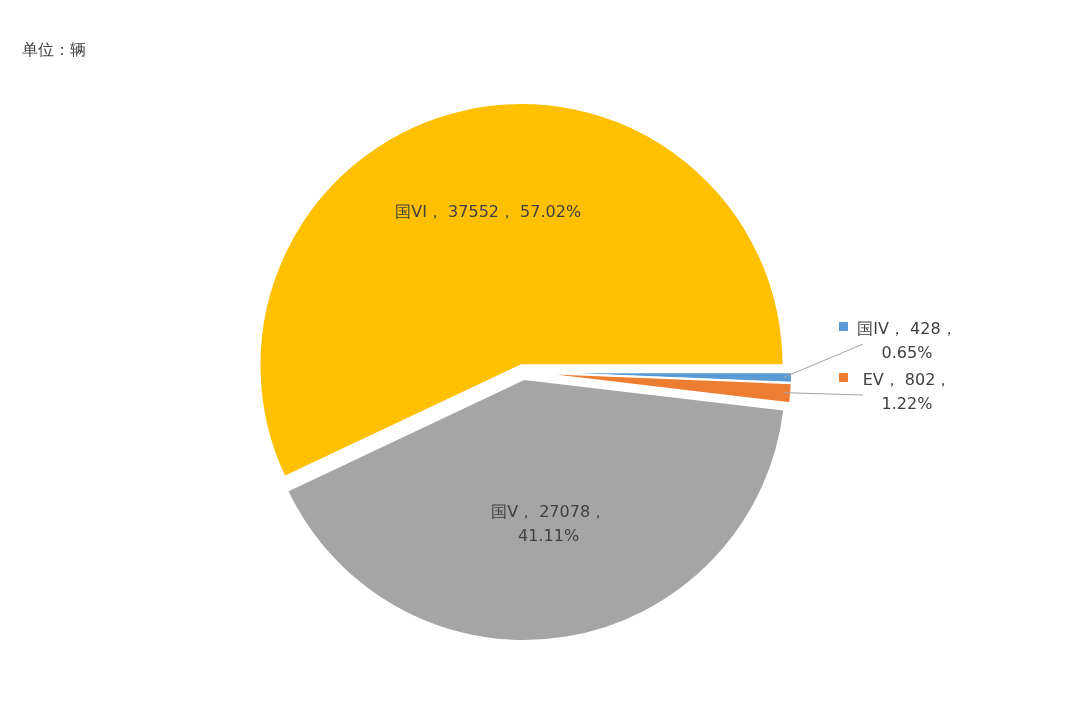  What do you see at coordinates (411, 211) in the screenshot?
I see `category-label: 国VI` at bounding box center [411, 211].